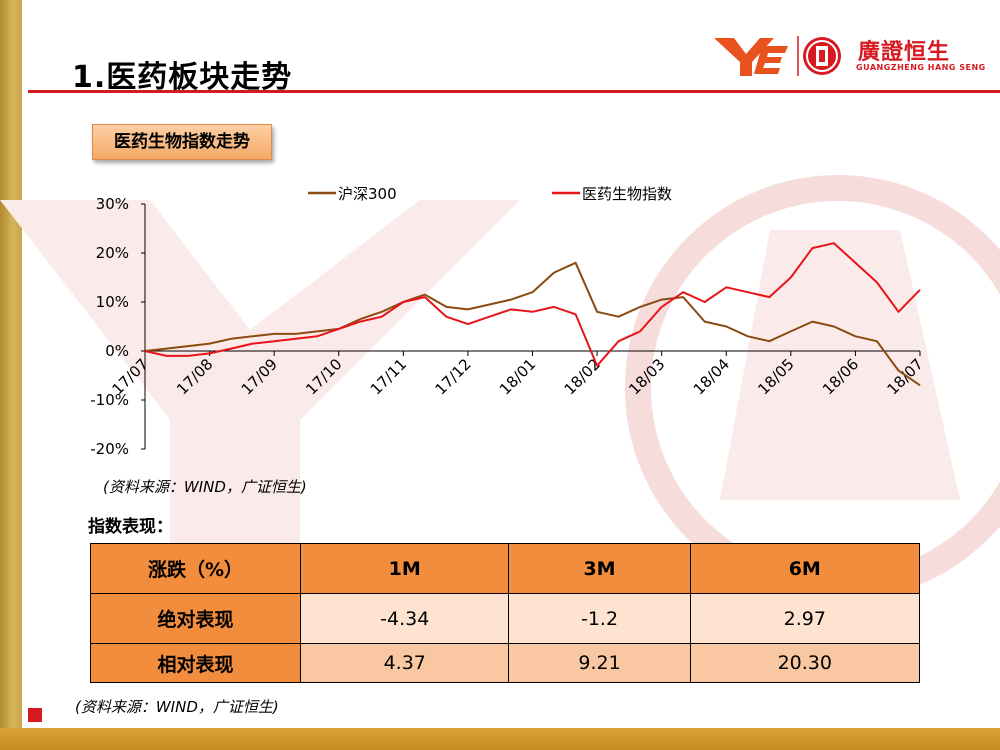 This screenshot has height=750, width=1000. What do you see at coordinates (112, 302) in the screenshot?
I see `y-tick-label: 10%` at bounding box center [112, 302].